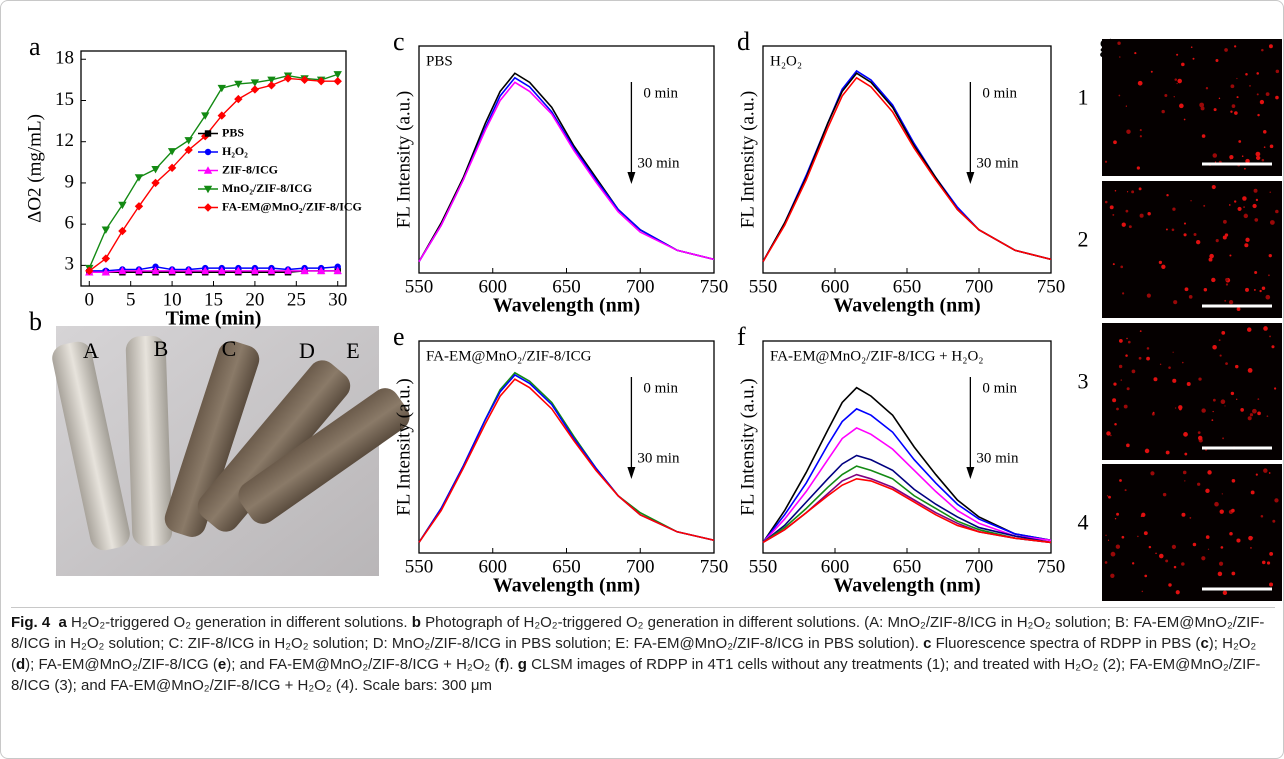 This screenshot has height=759, width=1284. What do you see at coordinates (222, 664) in the screenshot?
I see `caption-bold: e` at bounding box center [222, 664].